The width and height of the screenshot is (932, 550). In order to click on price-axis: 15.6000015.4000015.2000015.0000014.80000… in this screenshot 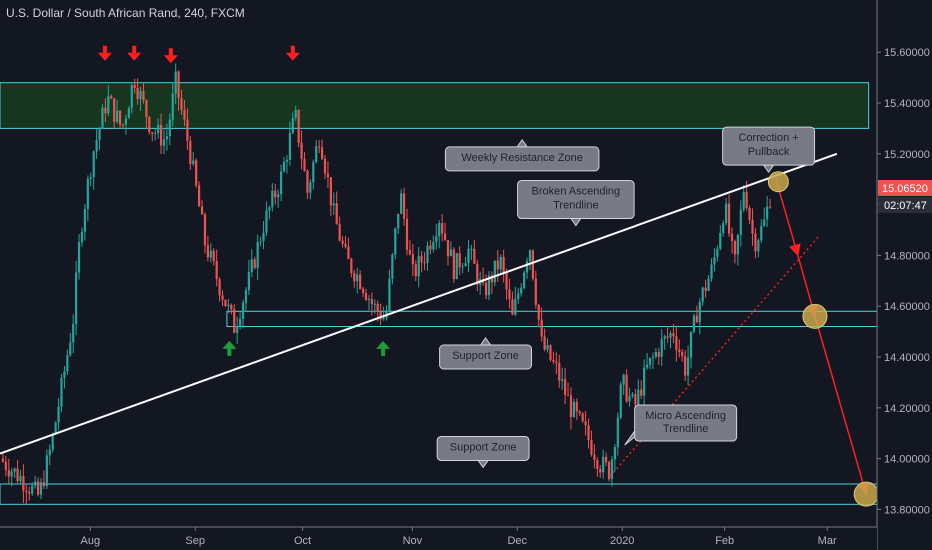, I will do `click(904, 275)`.